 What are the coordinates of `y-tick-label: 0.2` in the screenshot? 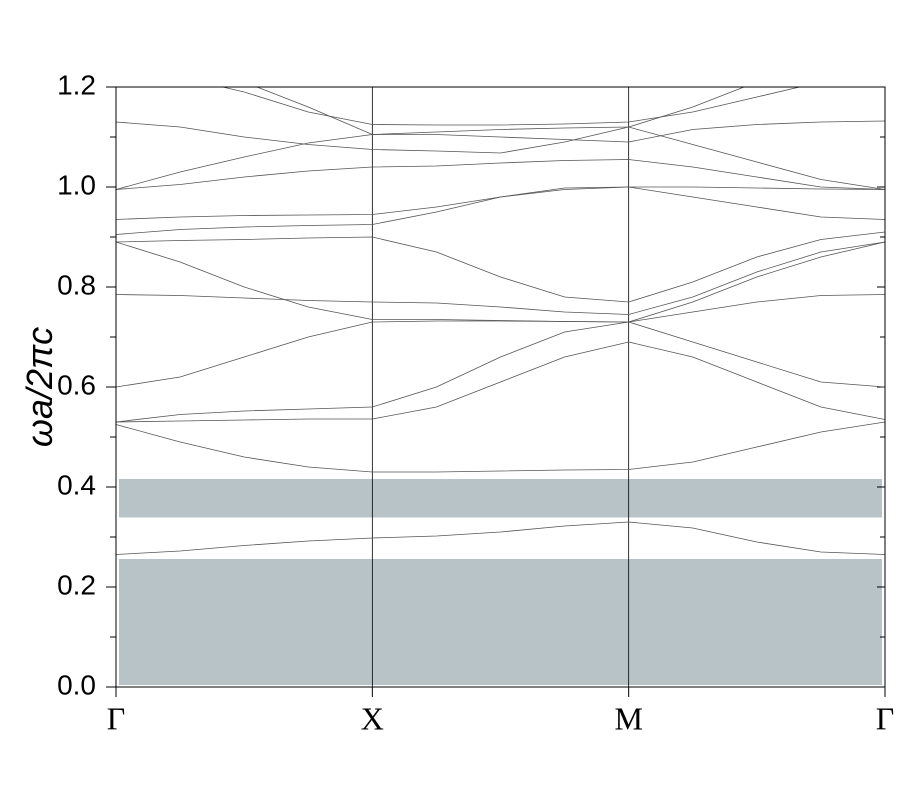 It's located at (76, 584).